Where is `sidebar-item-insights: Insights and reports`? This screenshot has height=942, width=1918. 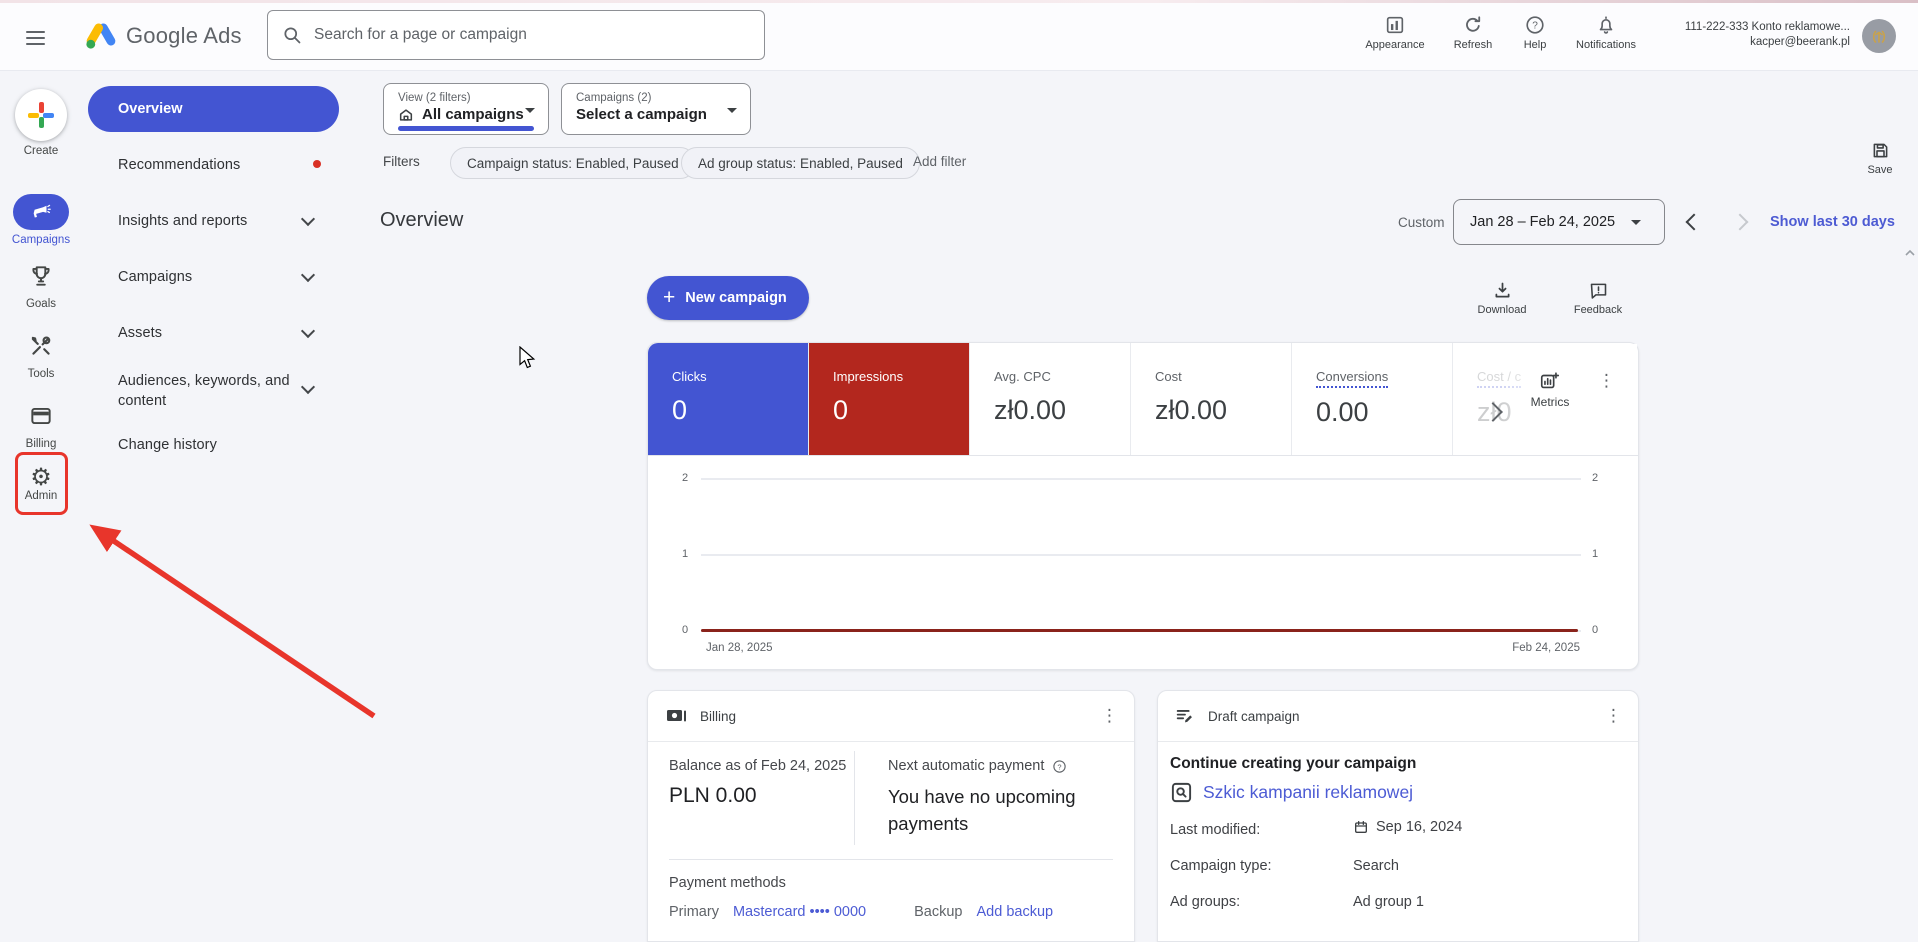 sidebar-item-insights: Insights and reports is located at coordinates (183, 221).